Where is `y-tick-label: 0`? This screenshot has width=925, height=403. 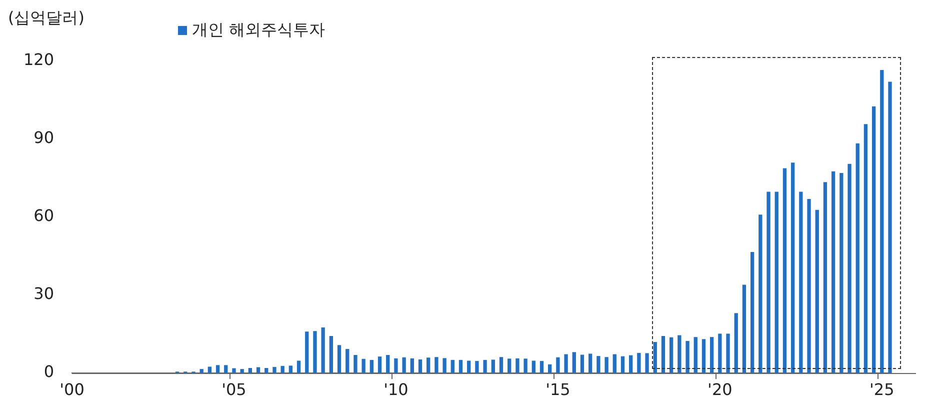 y-tick-label: 0 is located at coordinates (49, 372).